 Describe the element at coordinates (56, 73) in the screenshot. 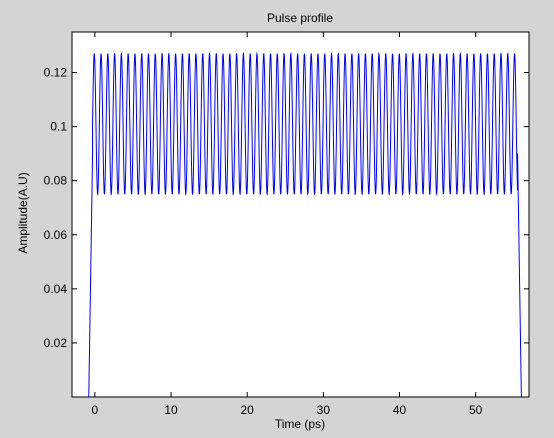

I see `y-tick-label: 0.12` at that location.